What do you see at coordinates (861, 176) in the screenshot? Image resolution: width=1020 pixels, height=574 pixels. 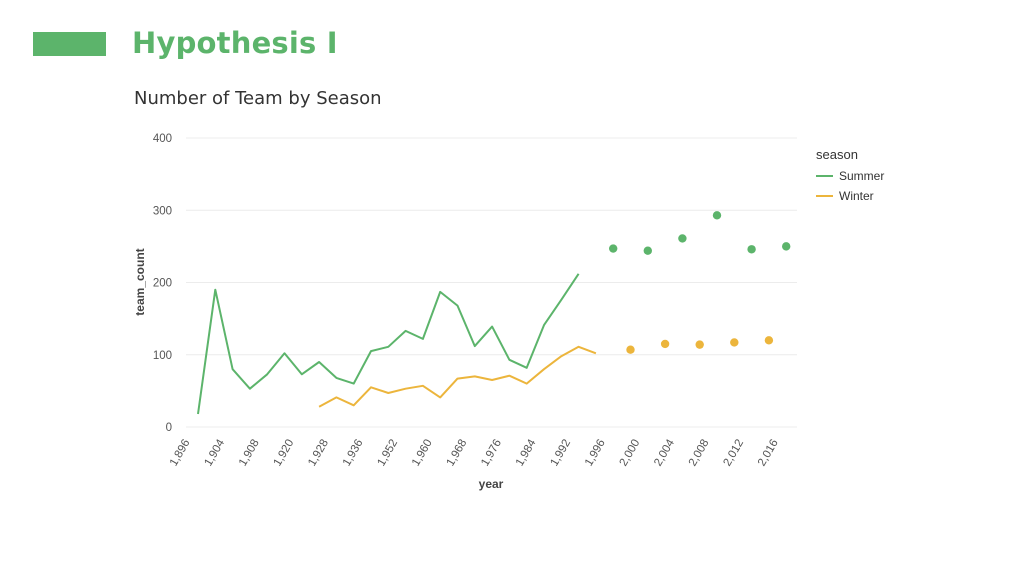 I see `legend-label-summer: Summer` at bounding box center [861, 176].